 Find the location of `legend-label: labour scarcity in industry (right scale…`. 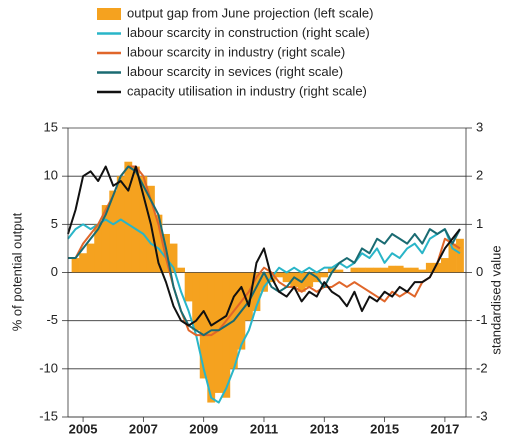

legend-label: labour scarcity in industry (right scale… is located at coordinates (236, 51).